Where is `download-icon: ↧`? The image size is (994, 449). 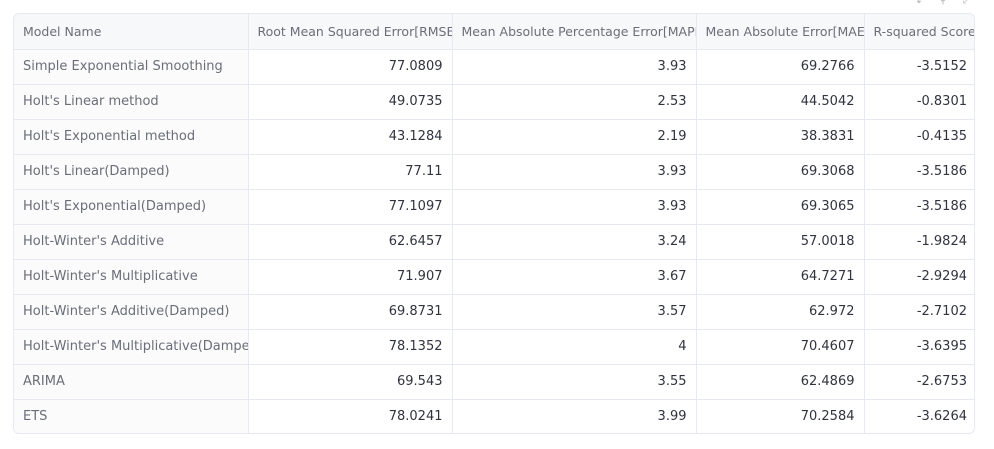
download-icon: ↧ is located at coordinates (919, 3).